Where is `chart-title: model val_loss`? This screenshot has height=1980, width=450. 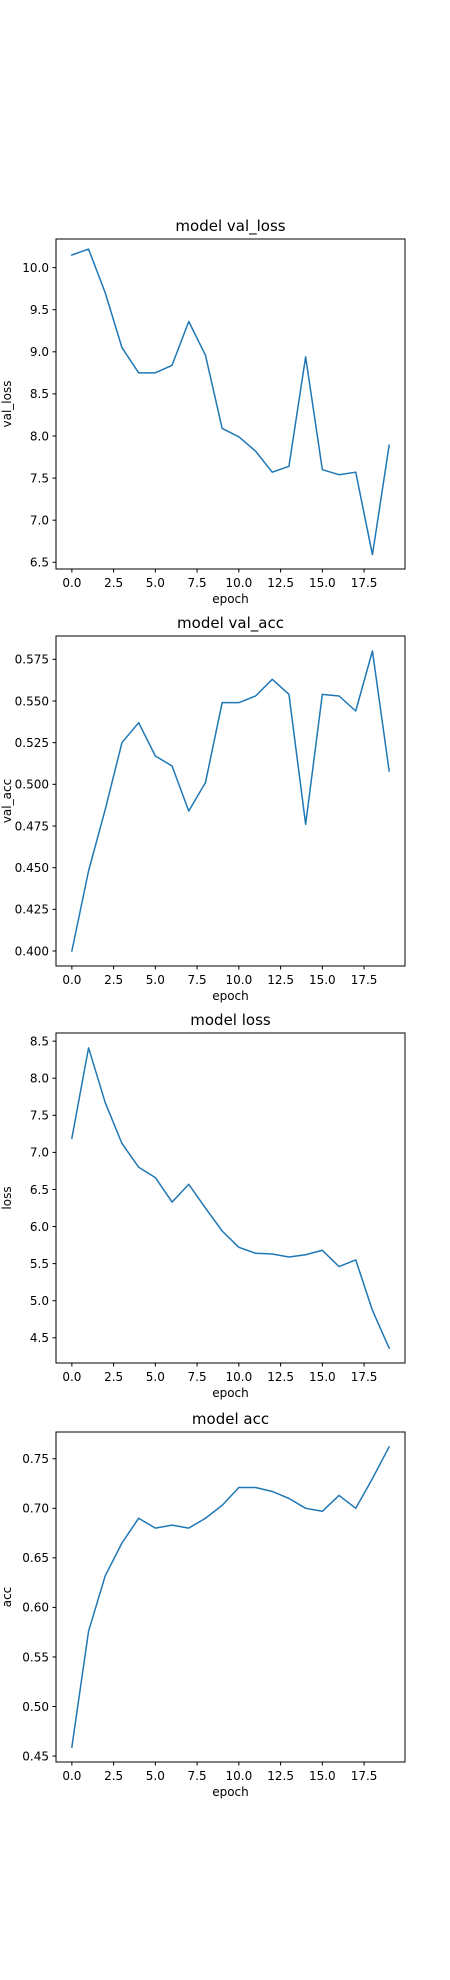
chart-title: model val_loss is located at coordinates (230, 226).